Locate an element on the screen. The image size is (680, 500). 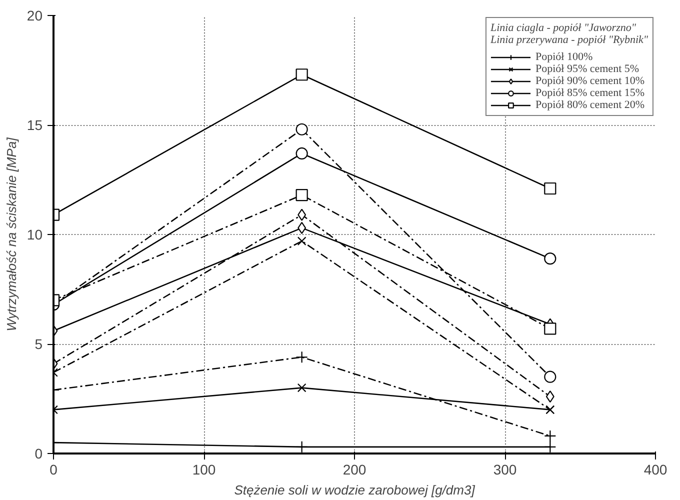
x-tick-label: 300 is located at coordinates (505, 470).